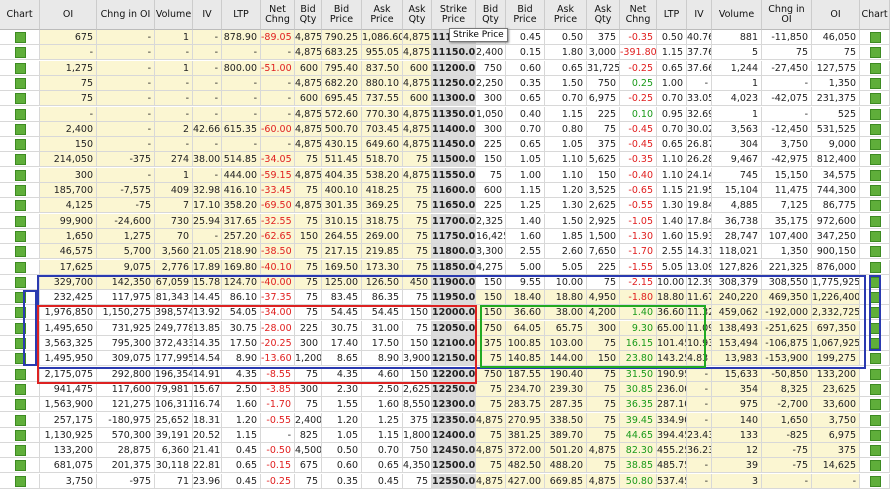 The width and height of the screenshot is (890, 495). Describe the element at coordinates (68, 435) in the screenshot. I see `cell: 1,130,925` at that location.